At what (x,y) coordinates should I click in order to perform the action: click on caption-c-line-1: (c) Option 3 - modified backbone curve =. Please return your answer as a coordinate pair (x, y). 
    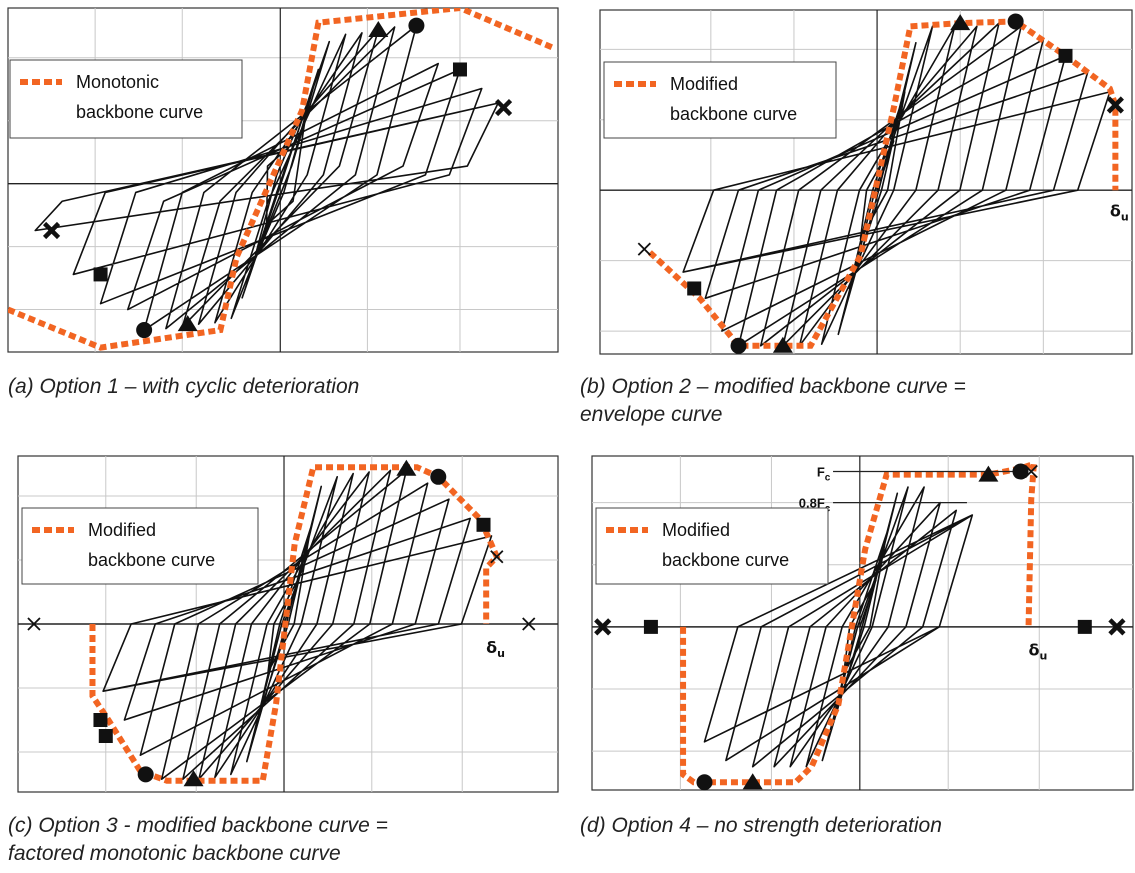
    Looking at the image, I should click on (198, 825).